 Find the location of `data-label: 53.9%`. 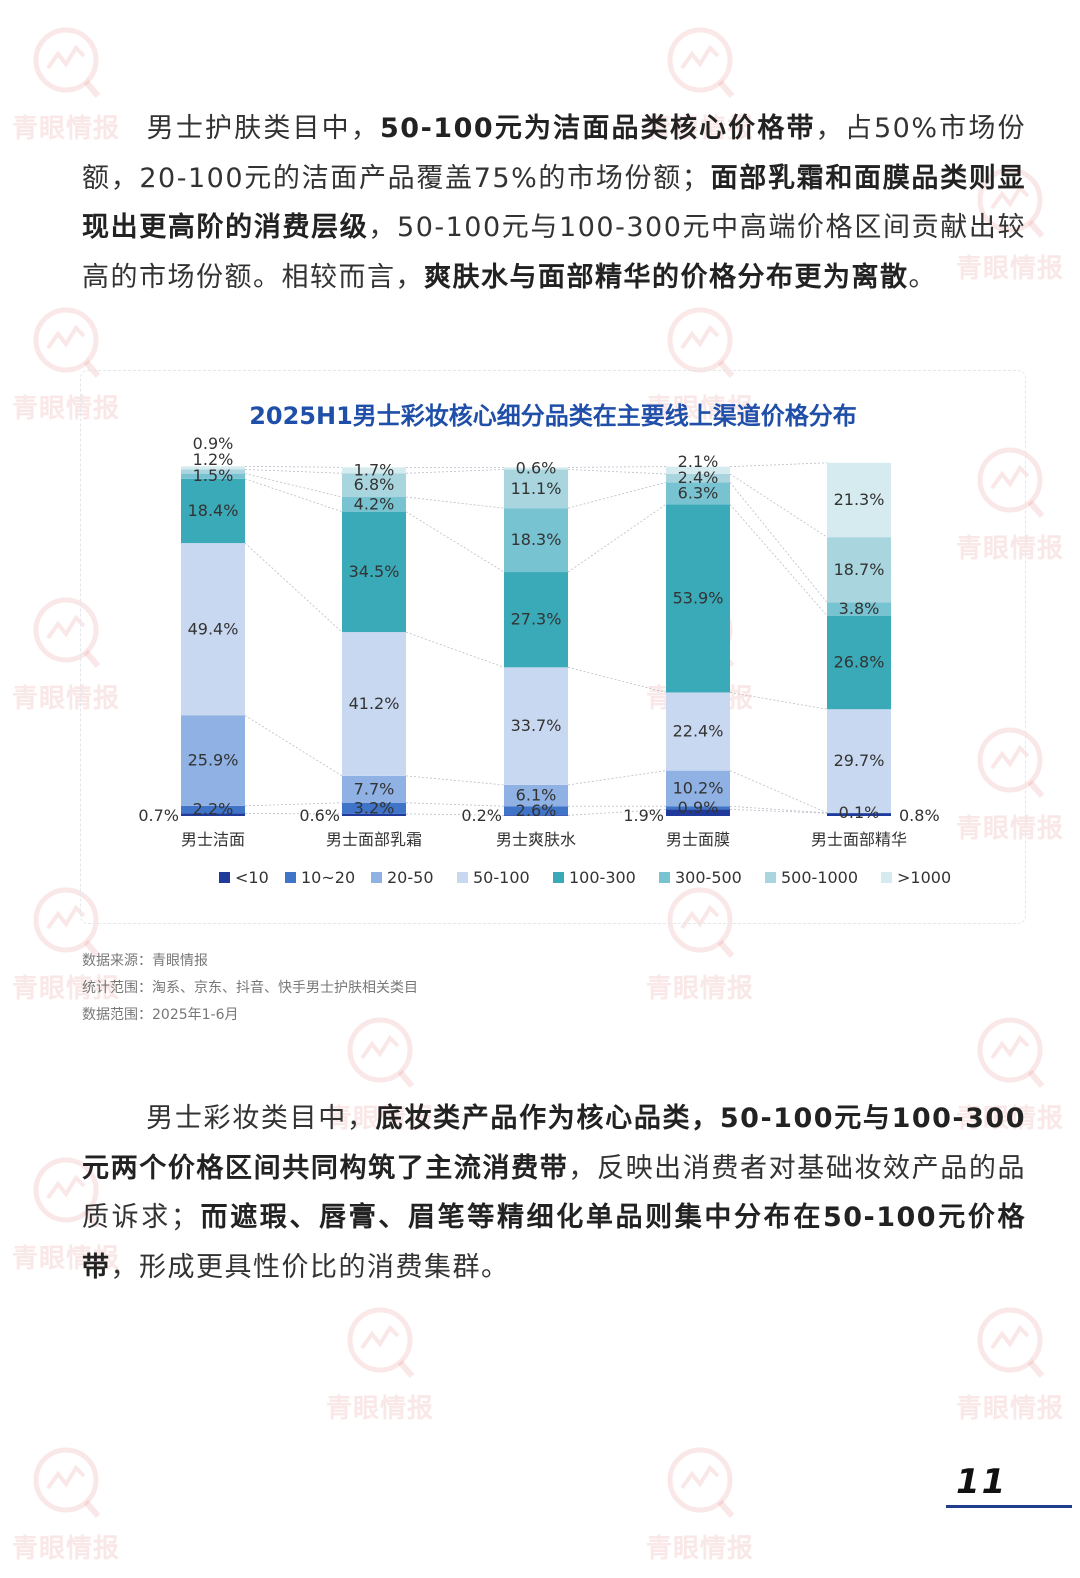

data-label: 53.9% is located at coordinates (698, 597).